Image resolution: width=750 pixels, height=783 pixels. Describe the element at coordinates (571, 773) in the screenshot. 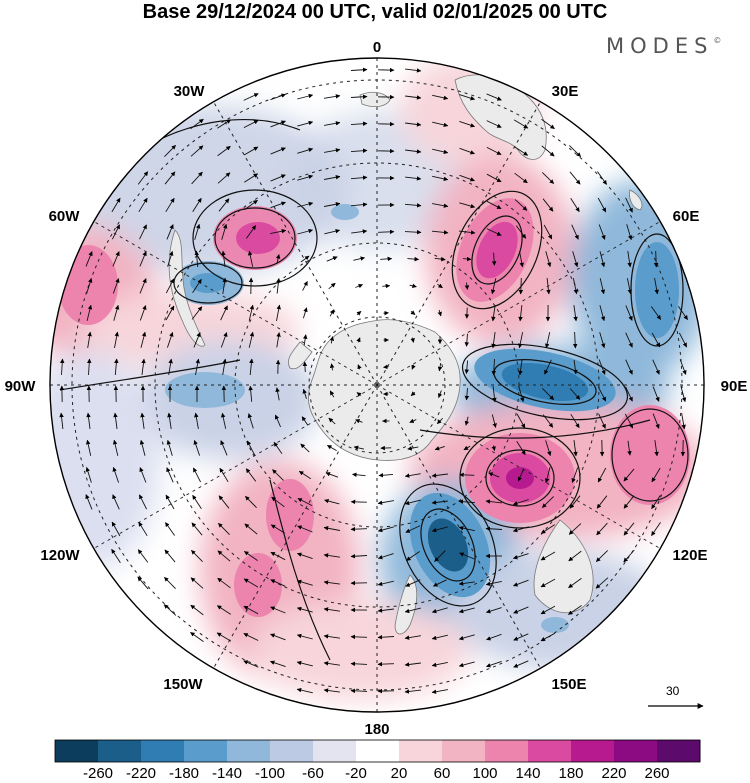

I see `colorbar-label: 180` at that location.